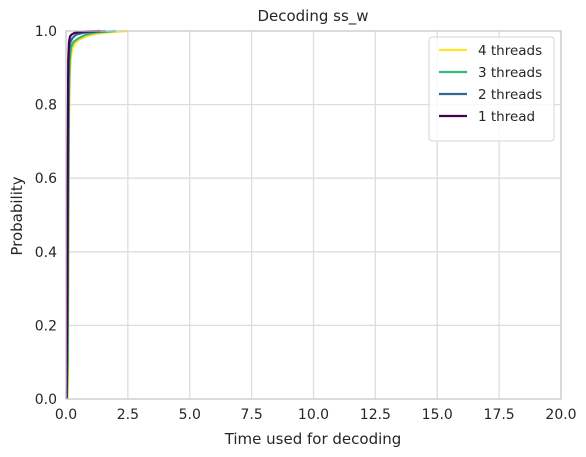 Image resolution: width=586 pixels, height=457 pixels. What do you see at coordinates (46, 400) in the screenshot?
I see `y-tick-label: 0.0` at bounding box center [46, 400].